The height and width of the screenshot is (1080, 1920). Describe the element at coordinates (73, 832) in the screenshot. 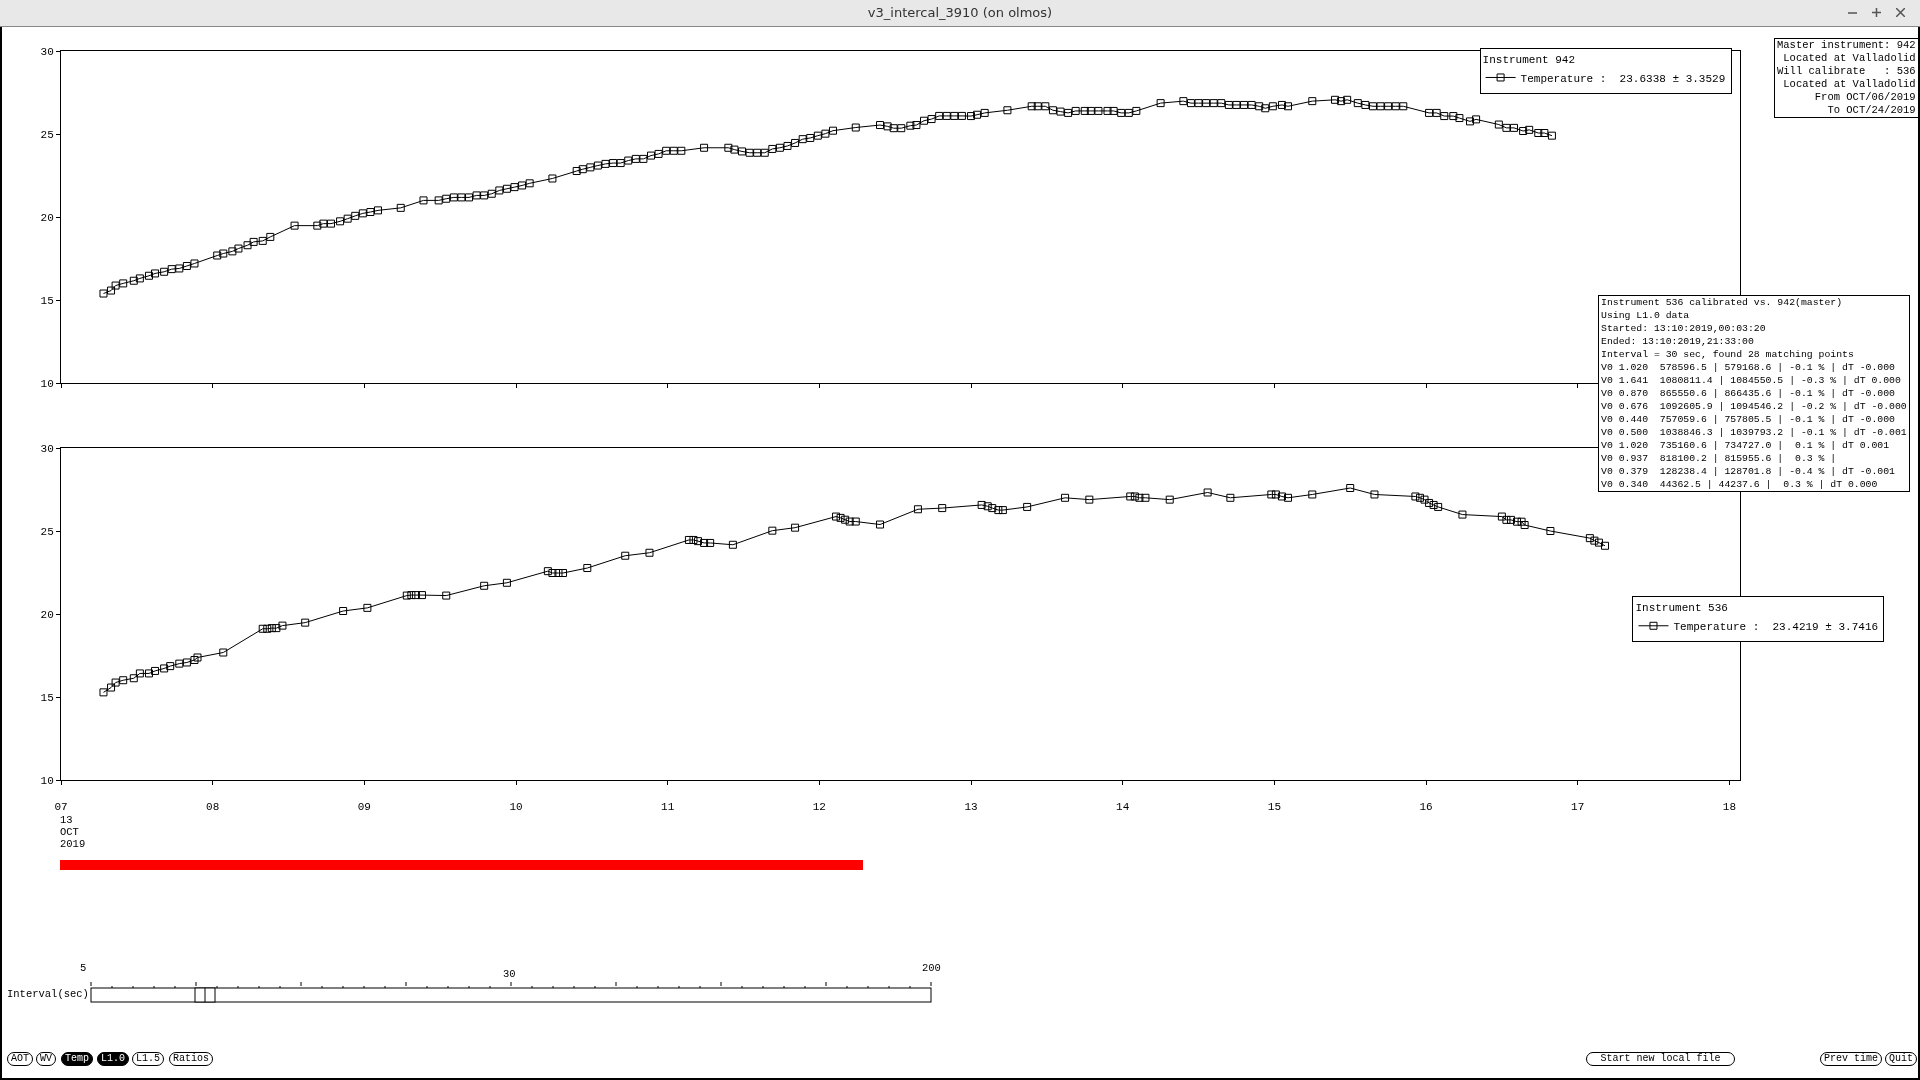

I see `text: 13 OCT 2019` at that location.